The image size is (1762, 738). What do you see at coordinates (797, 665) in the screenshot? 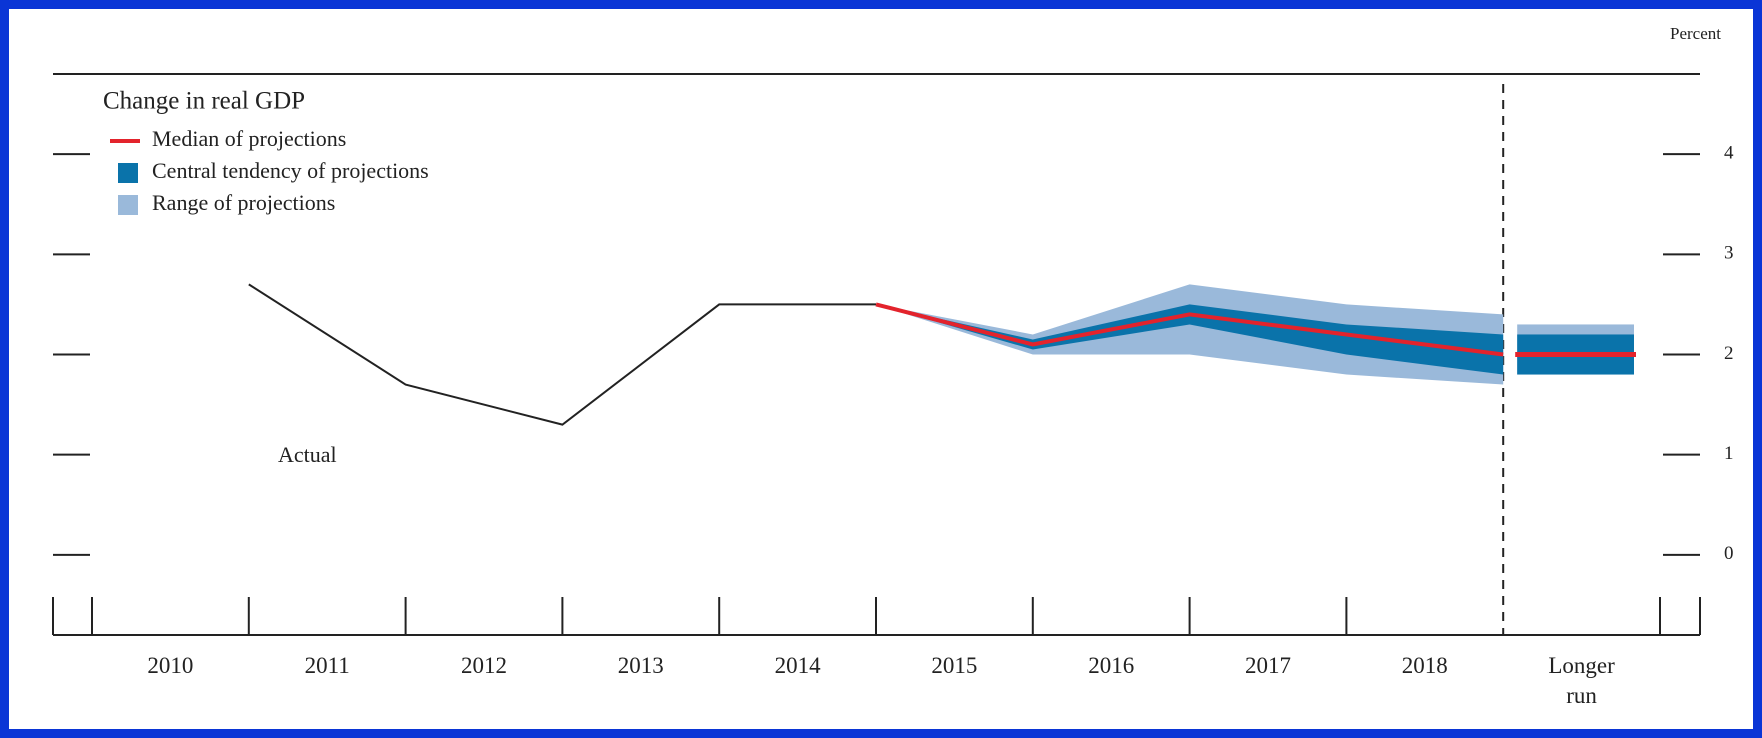
I see `x-tick-label: 2014` at bounding box center [797, 665].